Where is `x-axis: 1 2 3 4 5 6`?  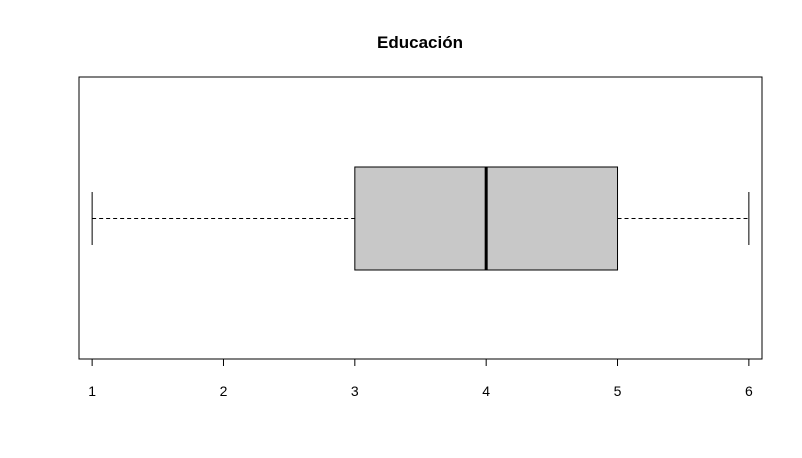 x-axis: 1 2 3 4 5 6 is located at coordinates (420, 378).